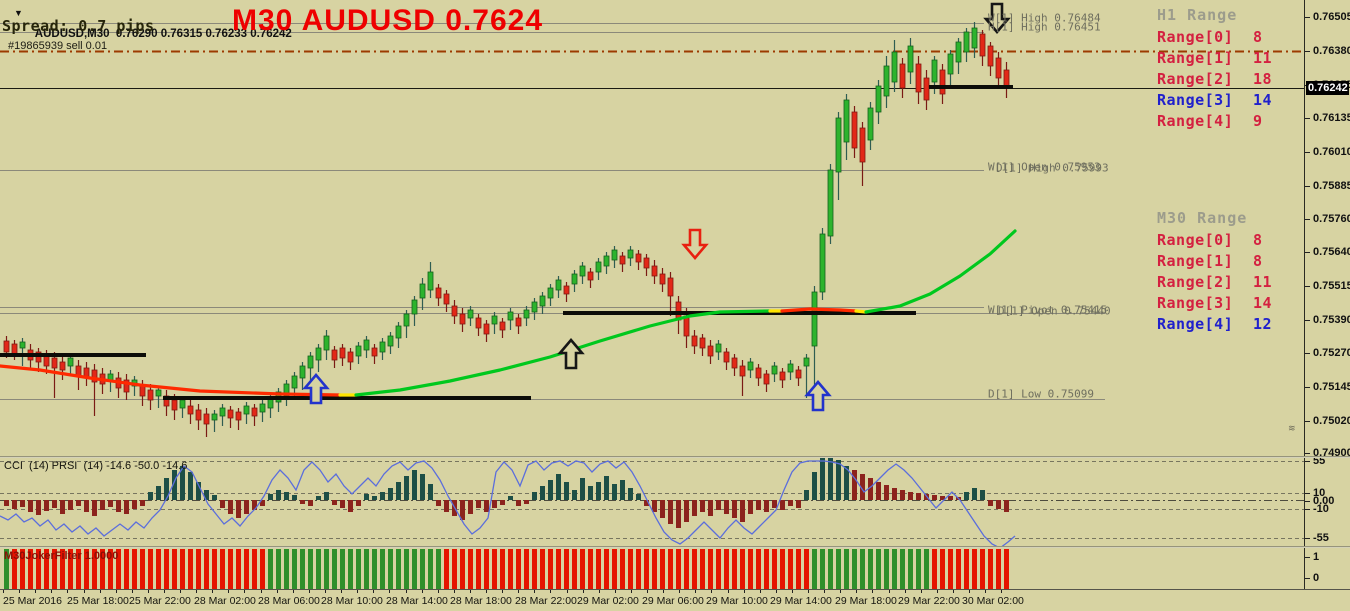 The width and height of the screenshot is (1350, 611). I want to click on cci-subwindow, so click(652, 502).